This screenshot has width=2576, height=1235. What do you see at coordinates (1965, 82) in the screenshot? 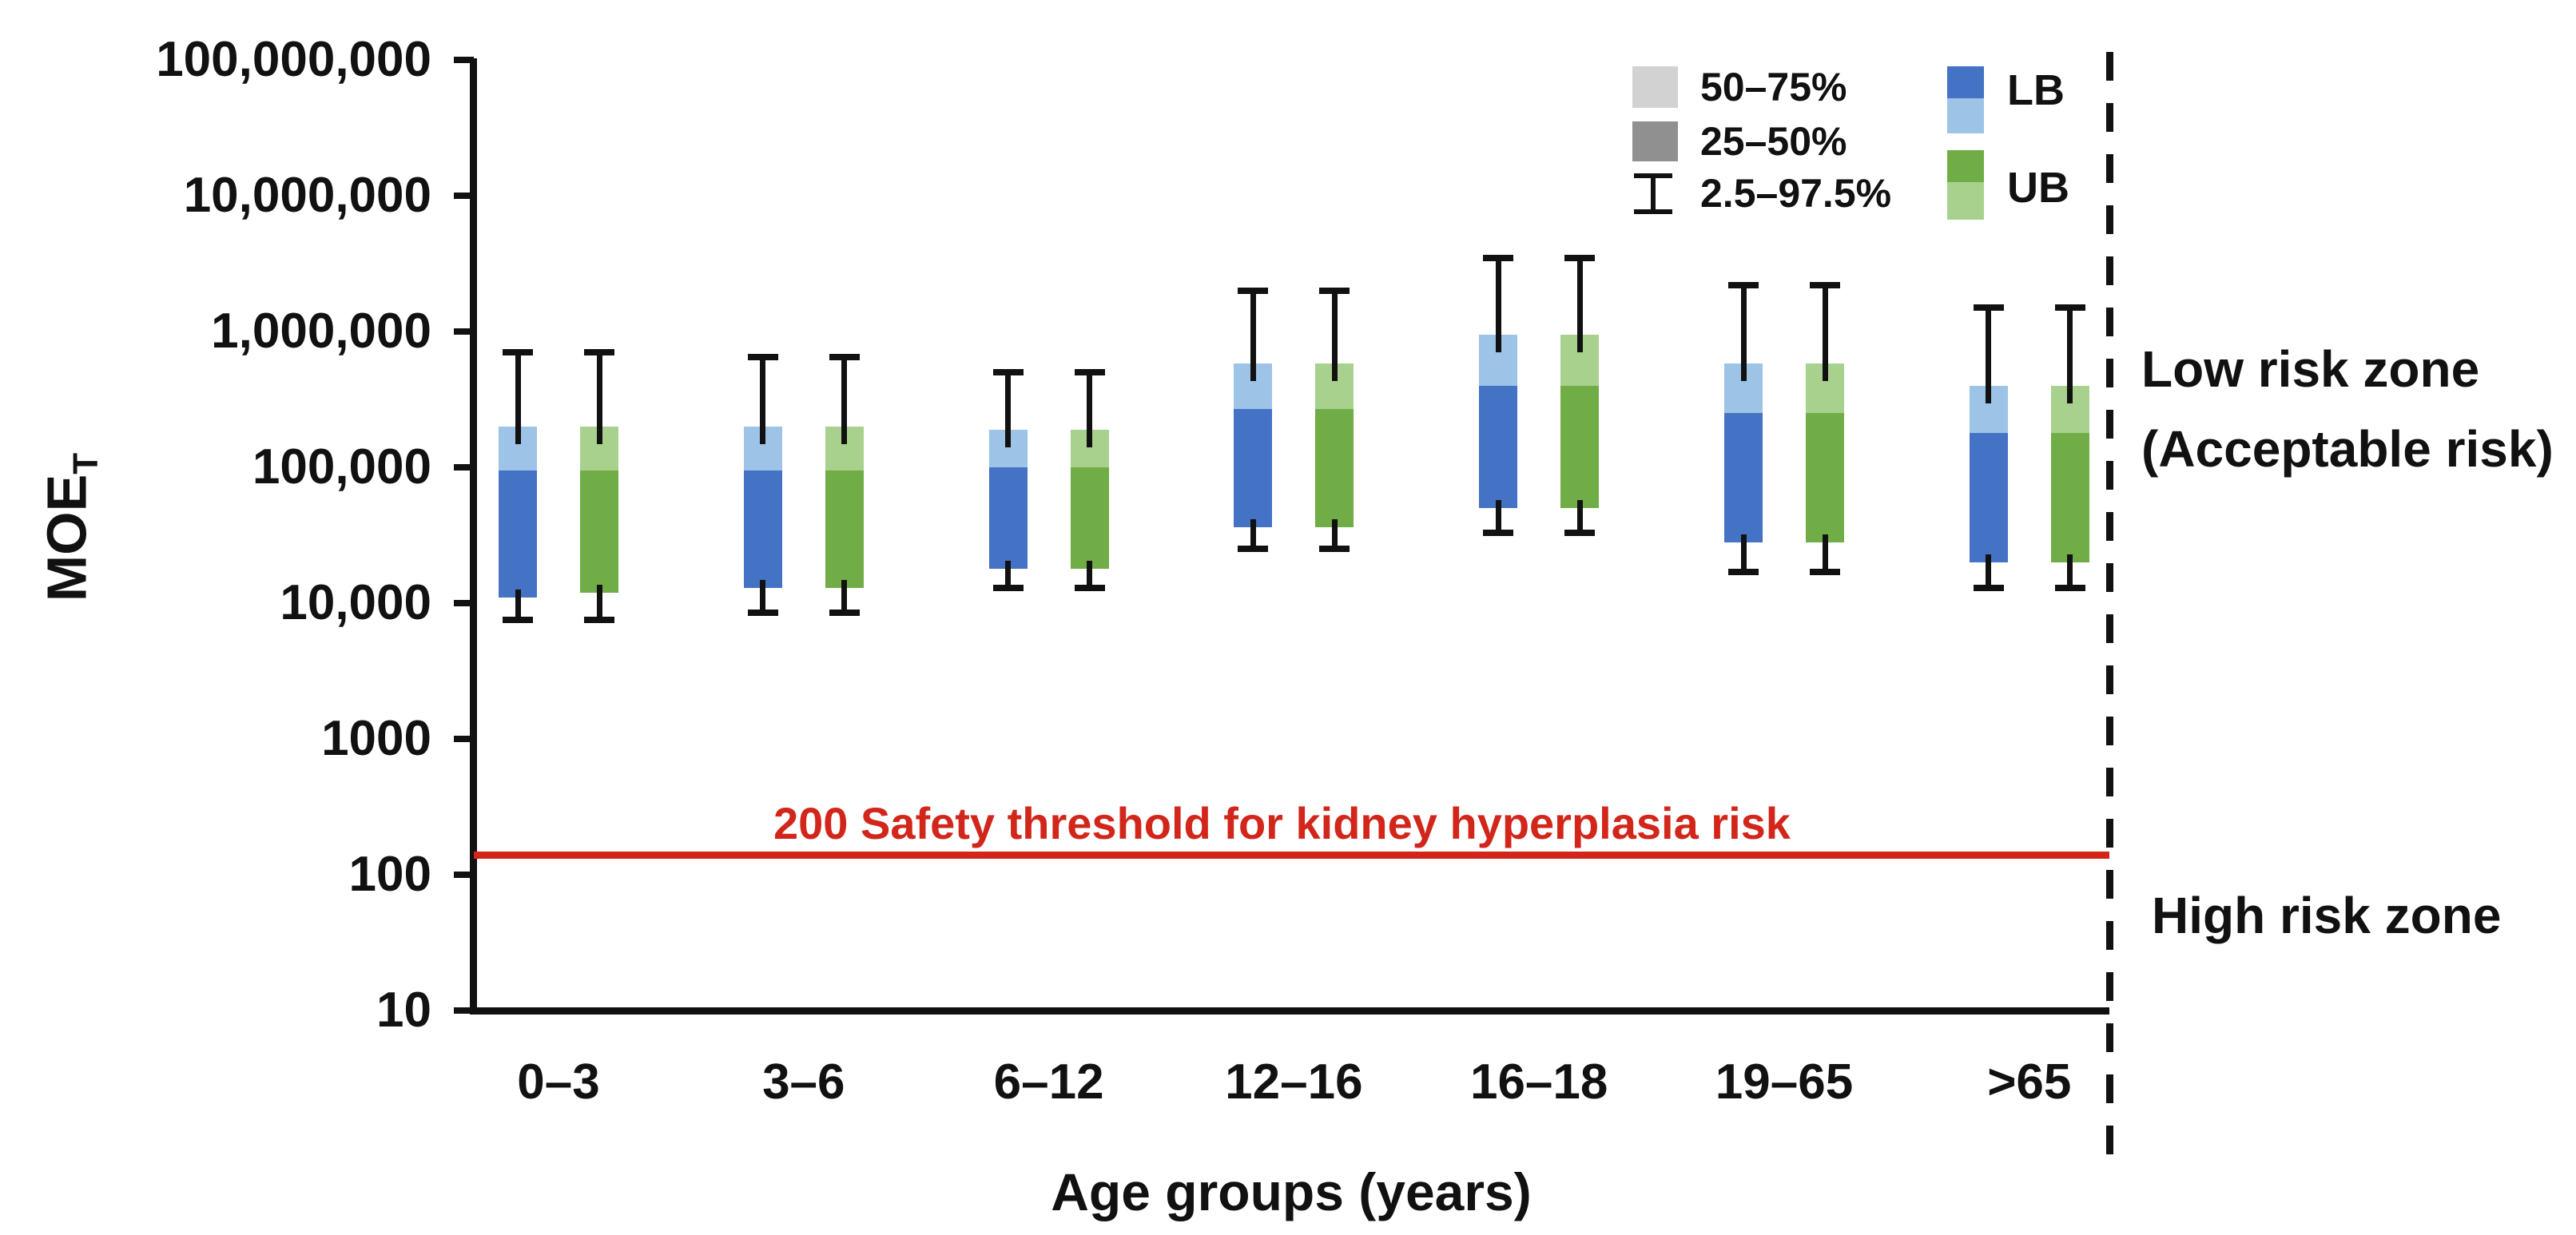
I see `legend-swatch-lb-icon` at bounding box center [1965, 82].